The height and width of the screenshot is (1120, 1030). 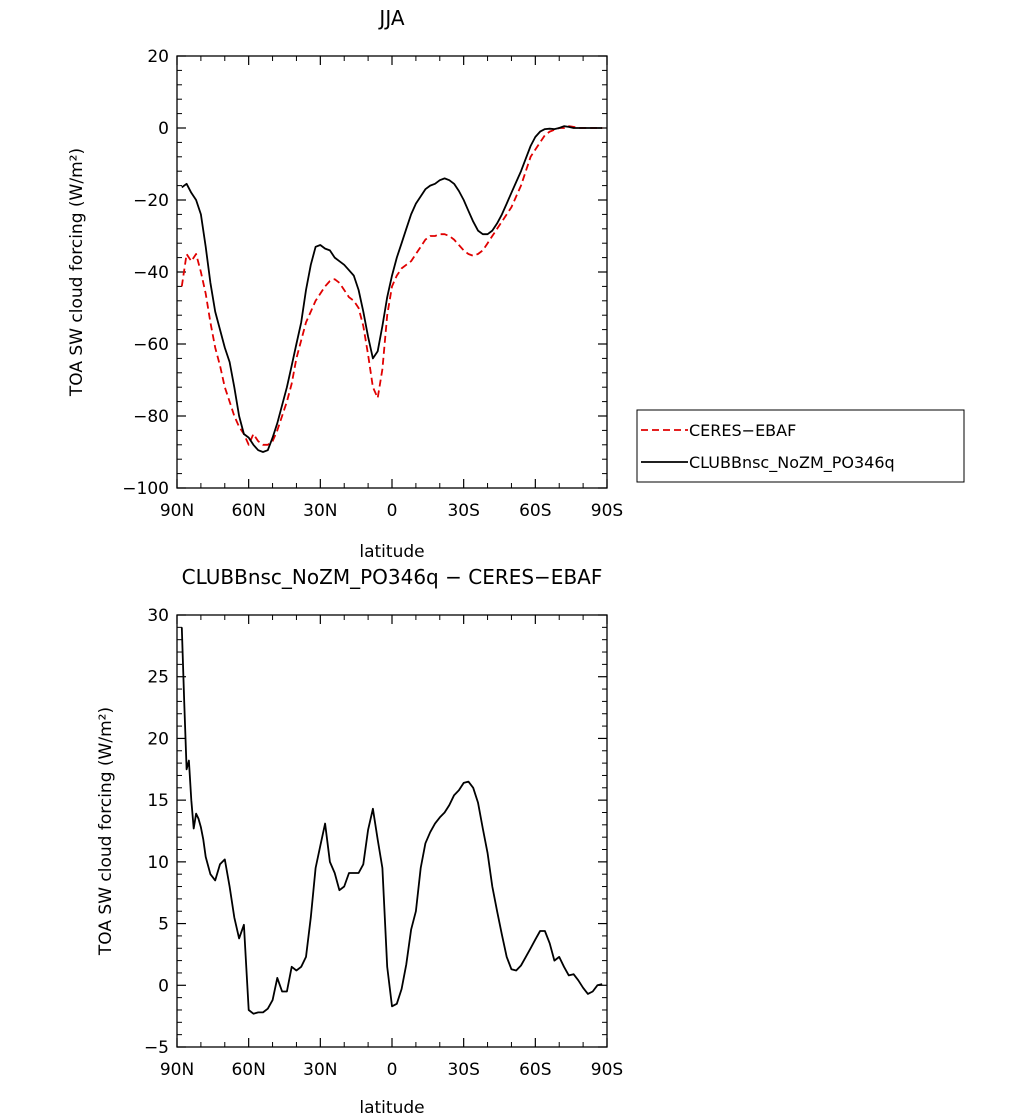 I want to click on y-tick-label: −40, so click(x=151, y=273).